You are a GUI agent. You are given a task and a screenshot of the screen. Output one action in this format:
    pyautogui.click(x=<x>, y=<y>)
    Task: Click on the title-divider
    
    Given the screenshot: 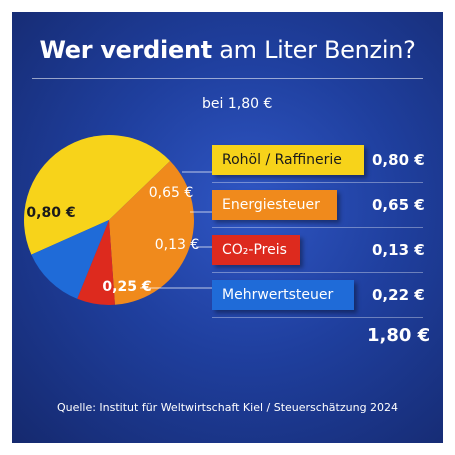 What is the action you would take?
    pyautogui.click(x=227, y=78)
    